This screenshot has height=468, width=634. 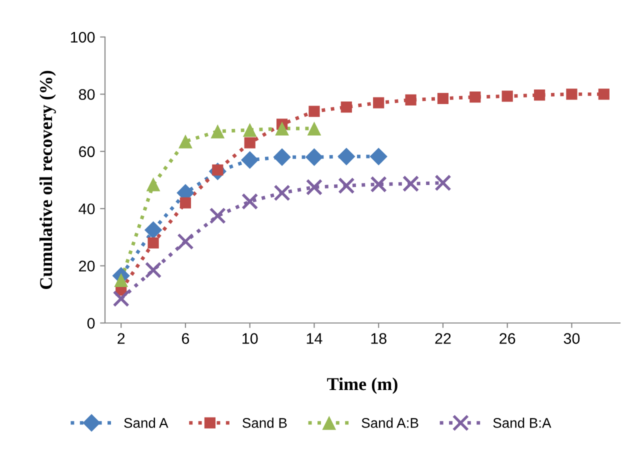 What do you see at coordinates (87, 266) in the screenshot?
I see `y-tick-label: 20` at bounding box center [87, 266].